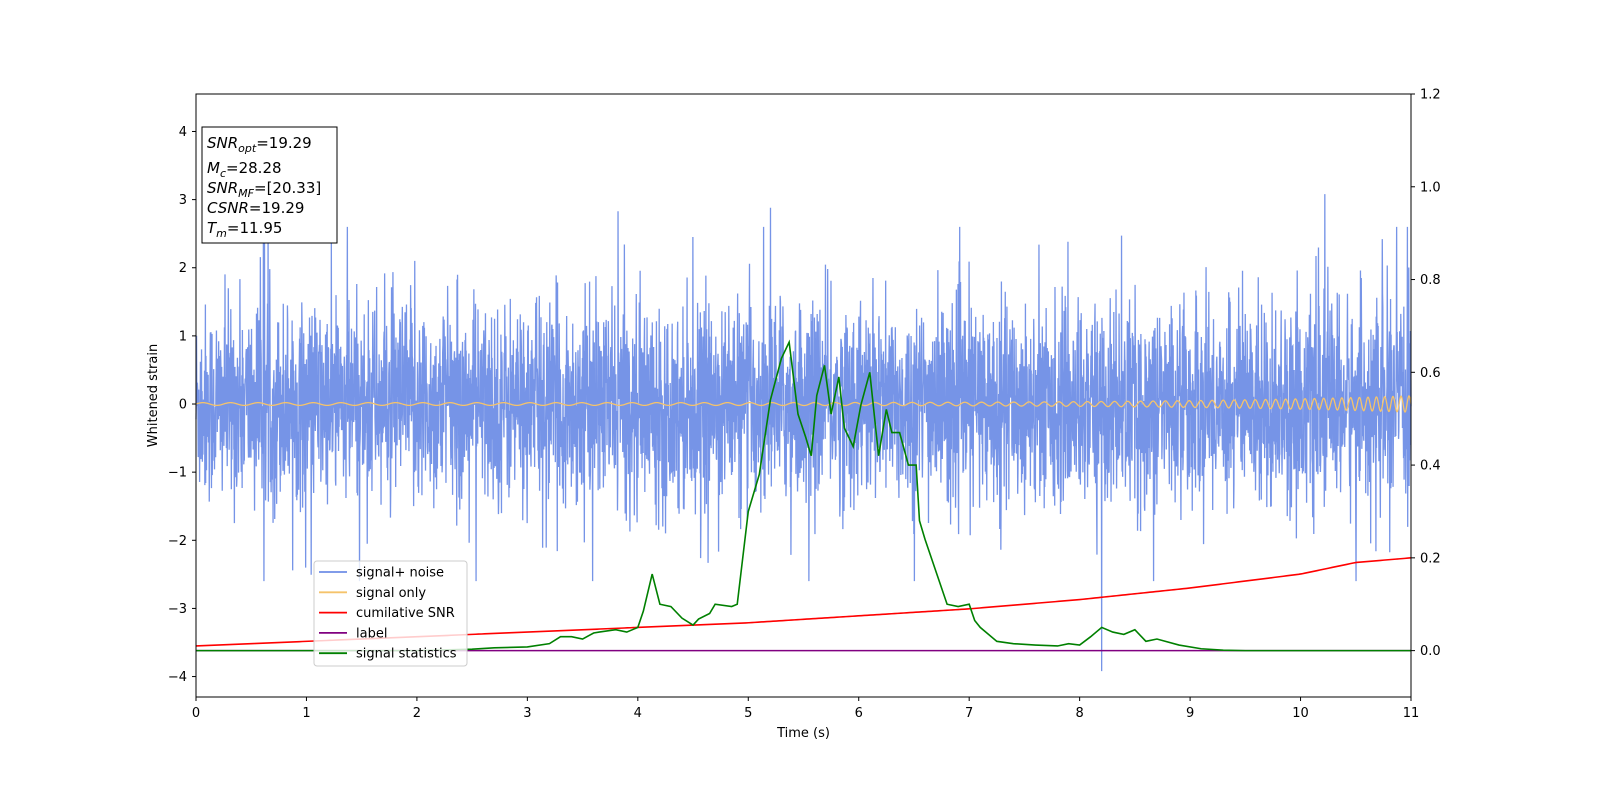 This screenshot has height=800, width=1600. Describe the element at coordinates (527, 713) in the screenshot. I see `x-tick-label: 3` at that location.